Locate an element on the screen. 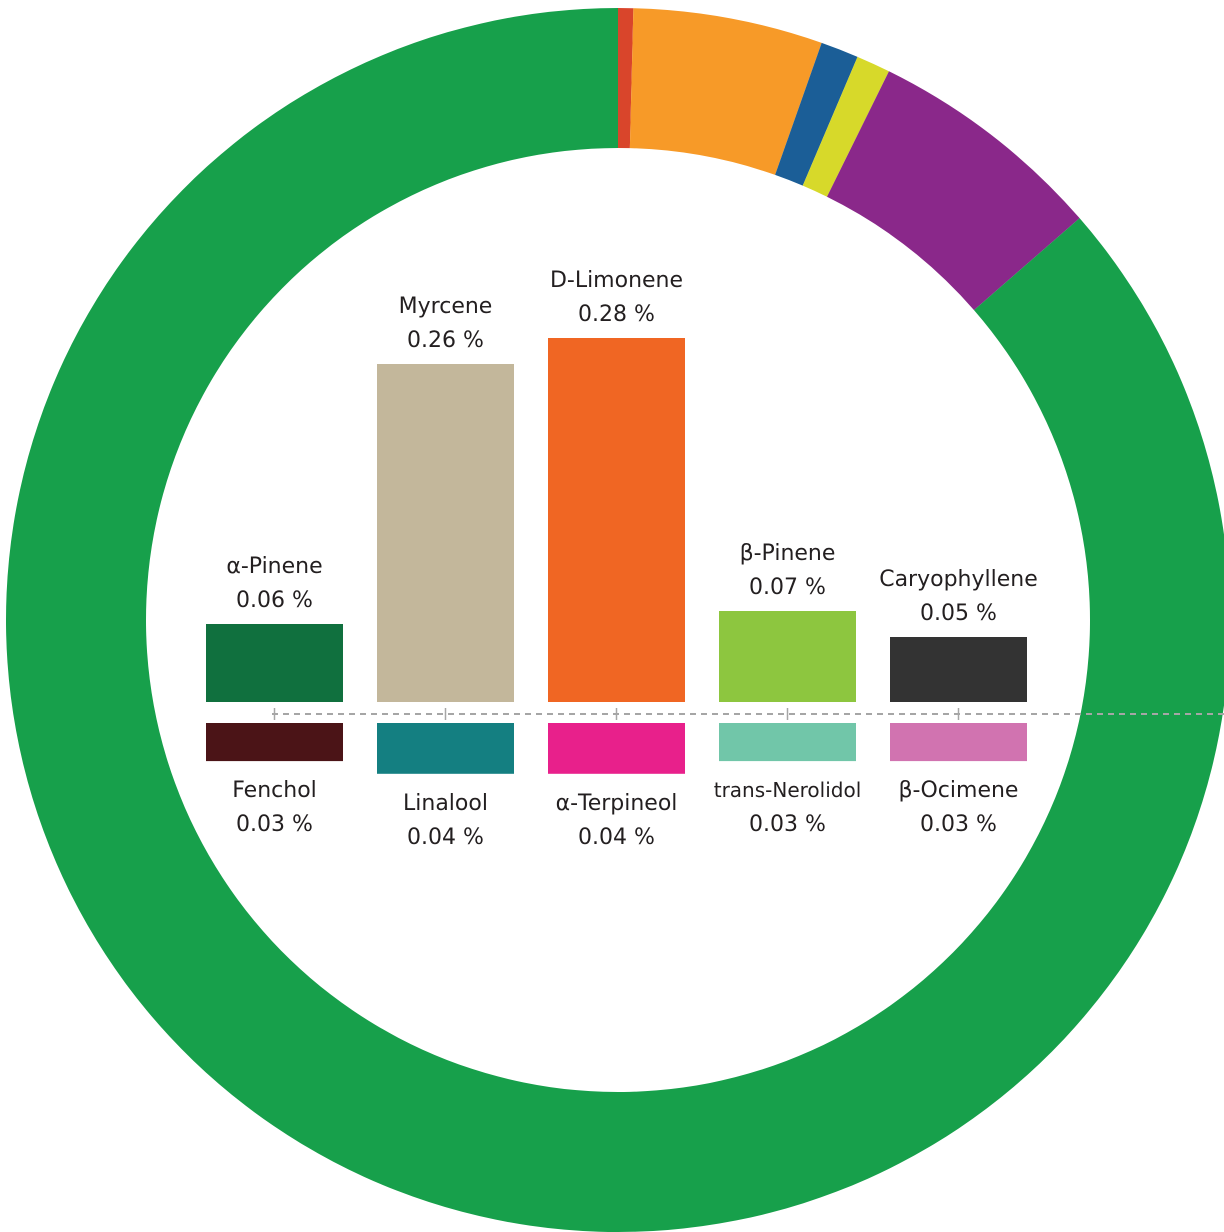  bar-data-label: 0.28 % is located at coordinates (616, 314).